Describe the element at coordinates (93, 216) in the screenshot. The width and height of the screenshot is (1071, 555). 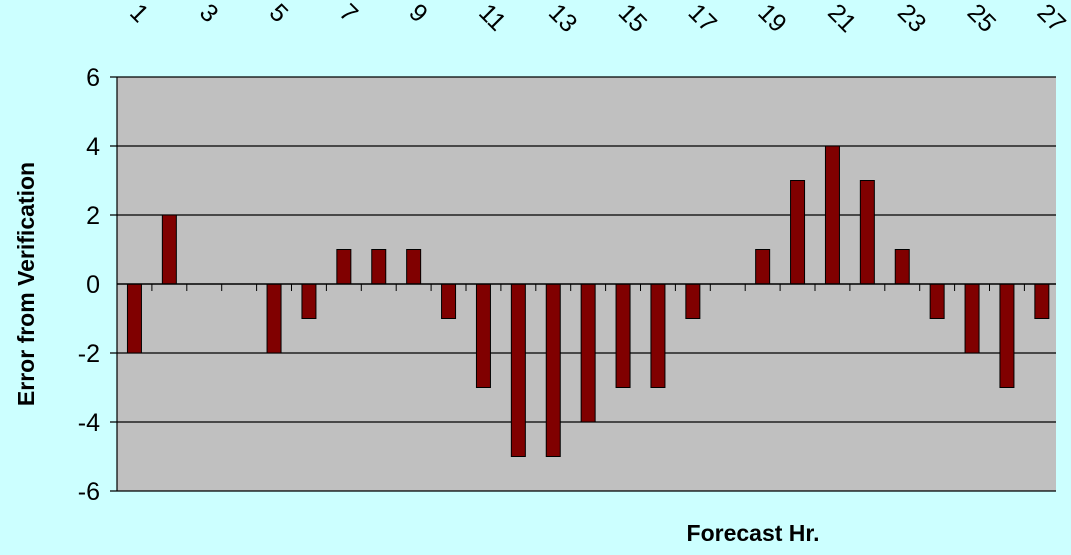
I see `y-tick-label: 2` at that location.